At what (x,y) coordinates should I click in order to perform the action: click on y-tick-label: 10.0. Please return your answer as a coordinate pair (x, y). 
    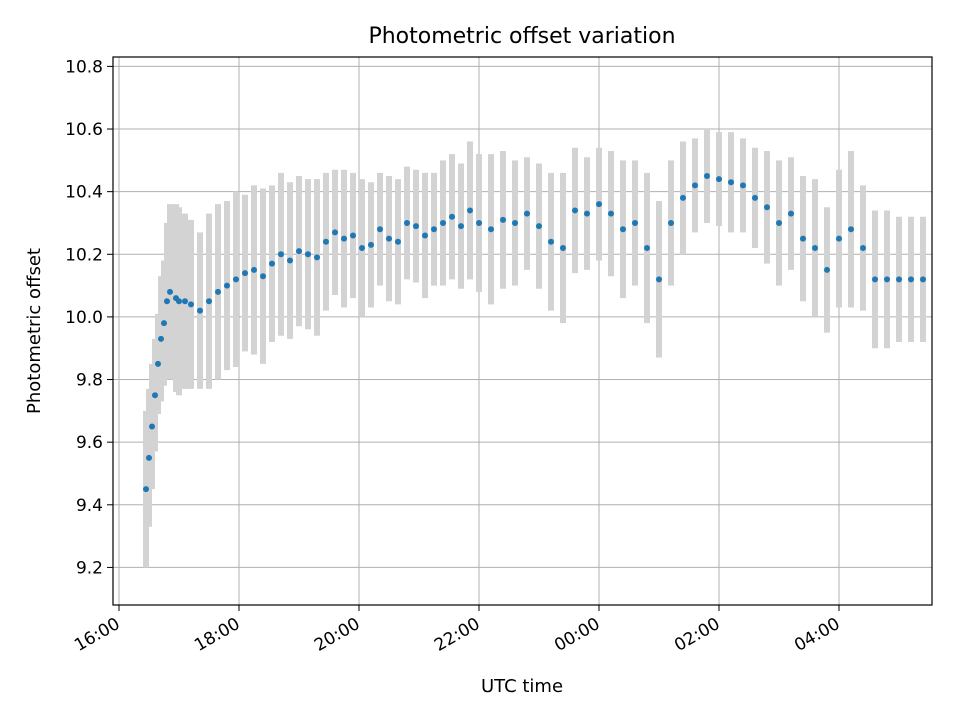
    Looking at the image, I should click on (84, 318).